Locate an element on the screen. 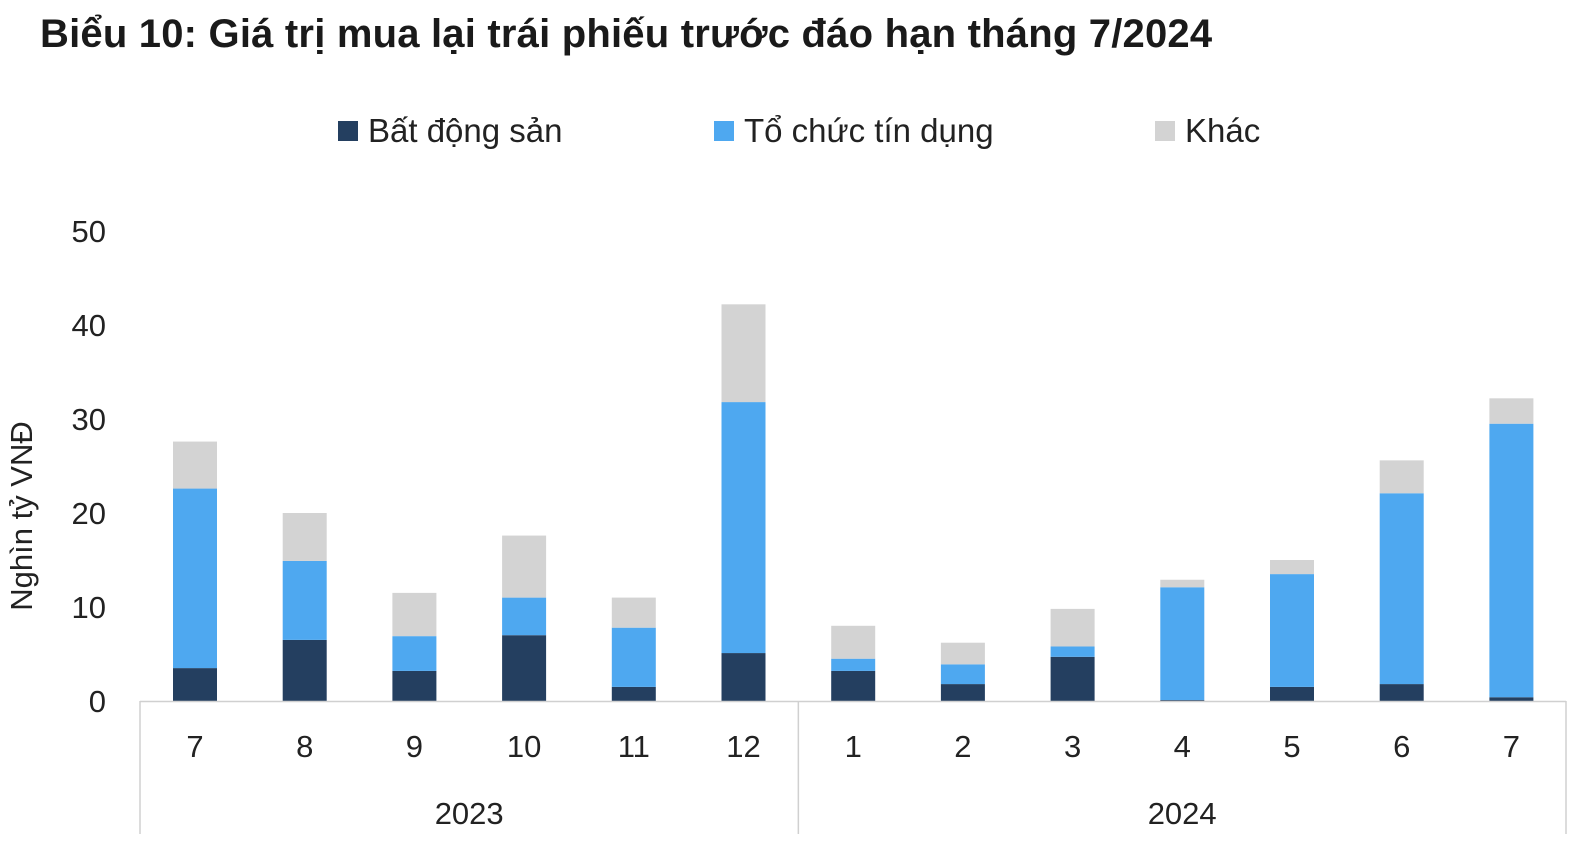 The image size is (1594, 858). legend-item-bat-dong-san: Bất động sản is located at coordinates (450, 131).